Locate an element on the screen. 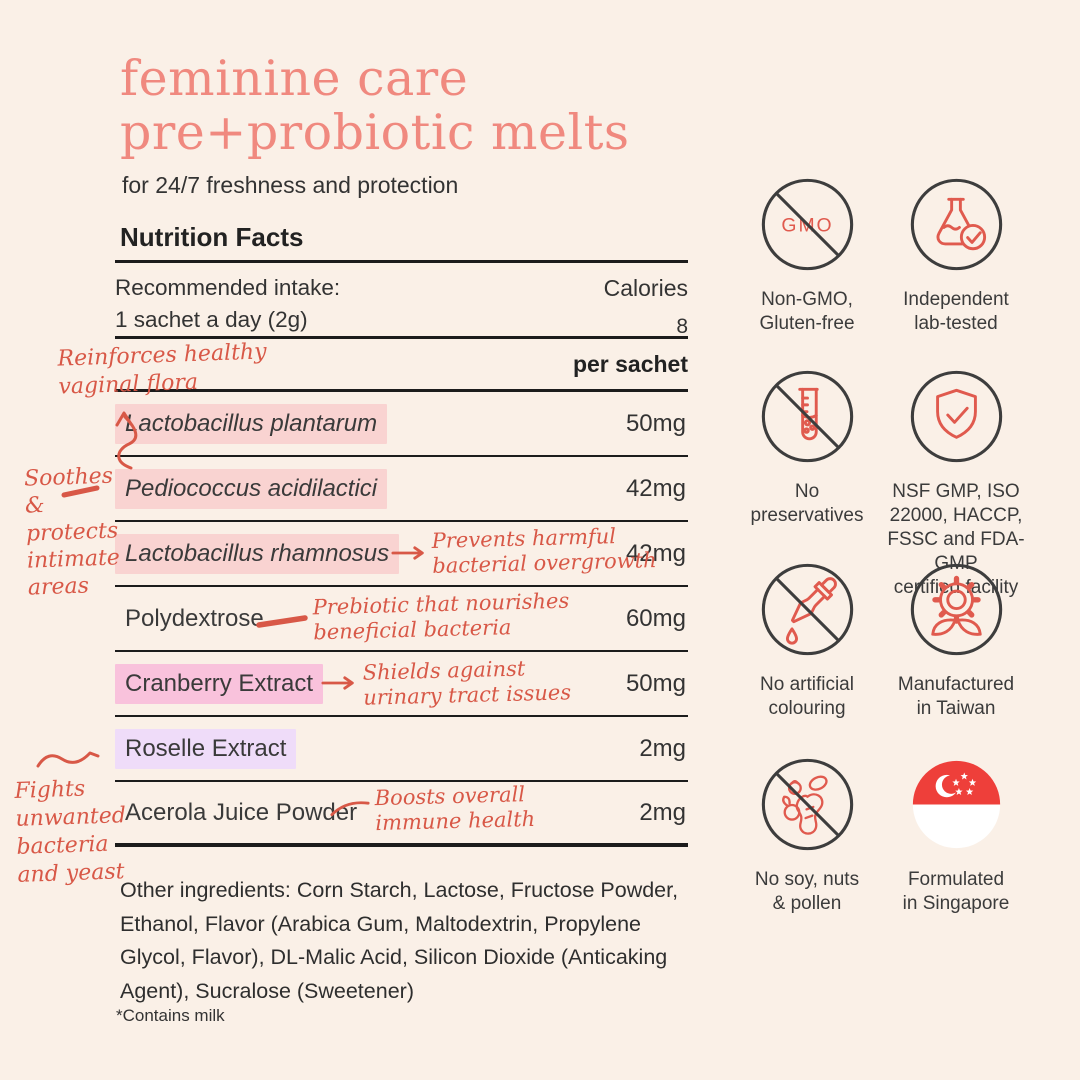 Image resolution: width=1080 pixels, height=1080 pixels. product-title: feminine care pre+probiotic melts is located at coordinates (375, 105).